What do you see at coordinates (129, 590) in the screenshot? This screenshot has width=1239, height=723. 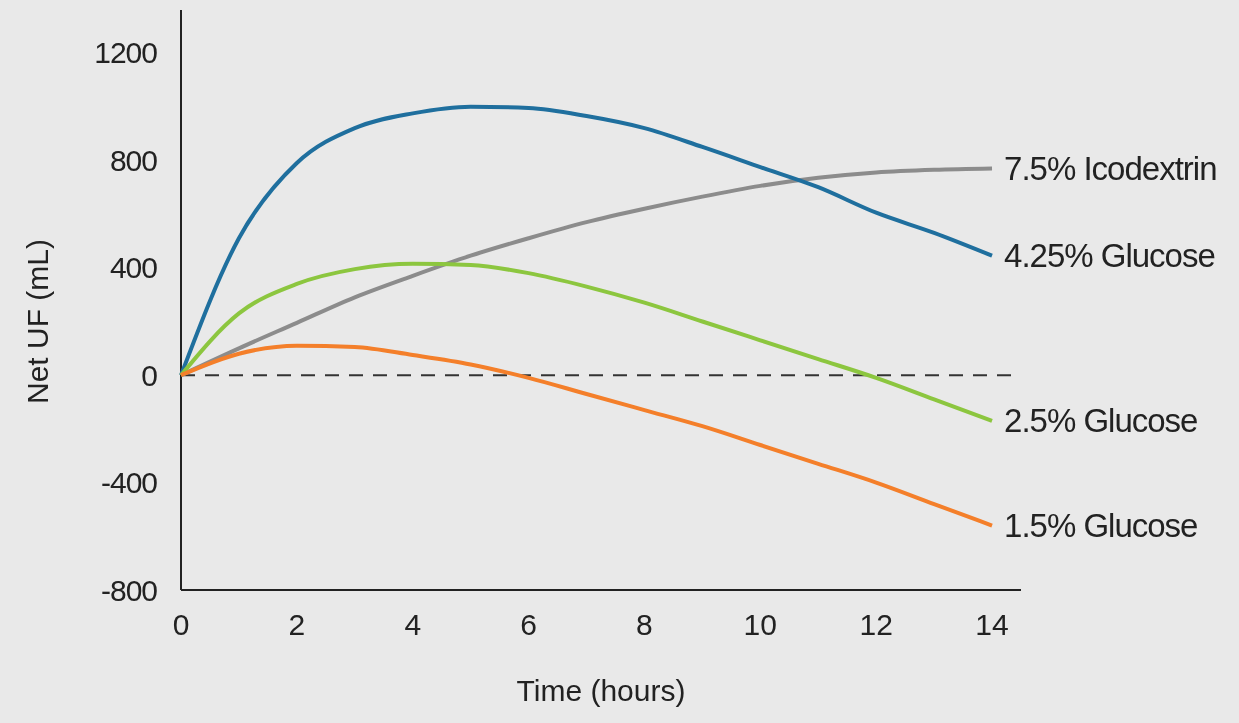 I see `y-tick-label: -800` at bounding box center [129, 590].